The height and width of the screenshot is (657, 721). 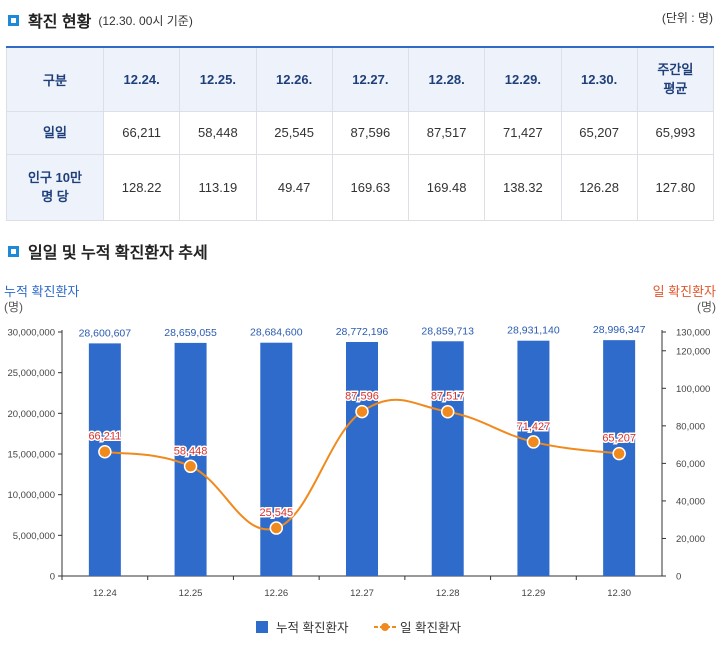 What do you see at coordinates (523, 79) in the screenshot?
I see `header-cell: 12.29.` at bounding box center [523, 79].